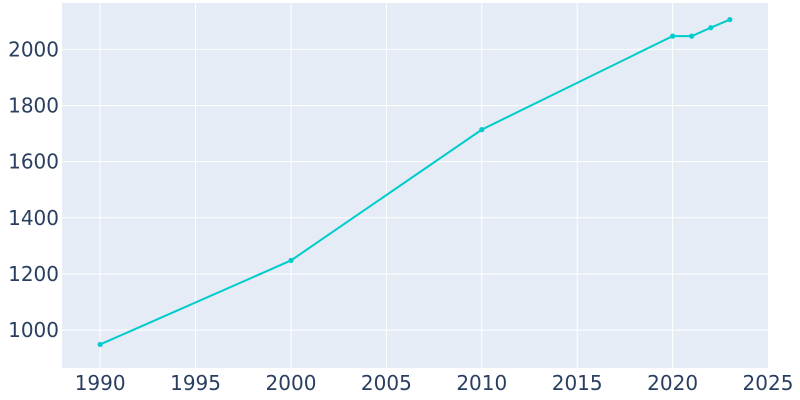  Describe the element at coordinates (291, 383) in the screenshot. I see `x-tick-label: 2000` at that location.